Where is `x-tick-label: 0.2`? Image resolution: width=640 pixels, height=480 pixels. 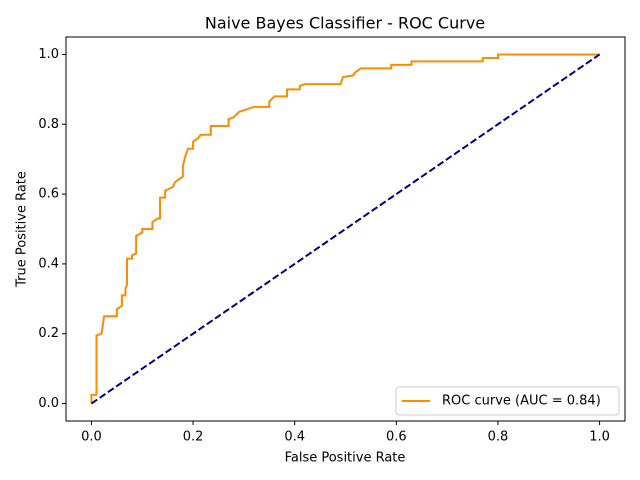 x-tick-label: 0.2 is located at coordinates (193, 437).